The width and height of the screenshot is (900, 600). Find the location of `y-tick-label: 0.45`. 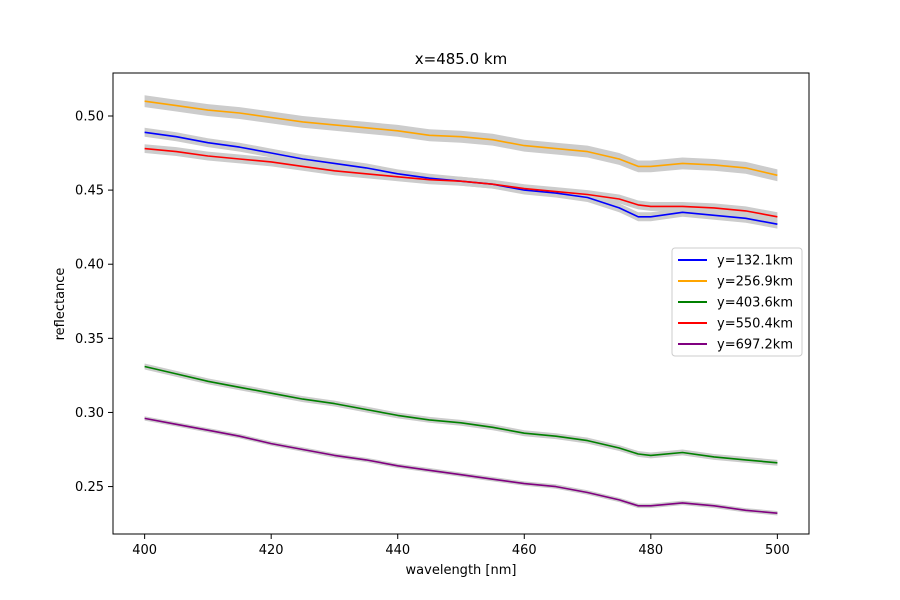

y-tick-label: 0.45 is located at coordinates (89, 191).